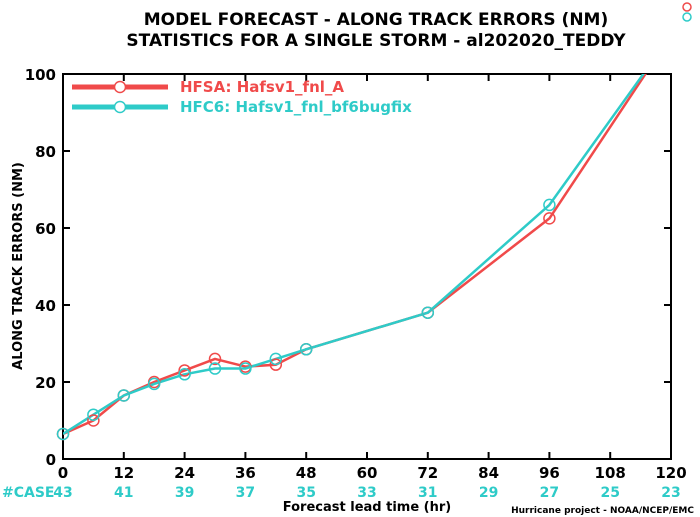 The image size is (700, 517). Describe the element at coordinates (609, 493) in the screenshot. I see `case-count: 25` at that location.